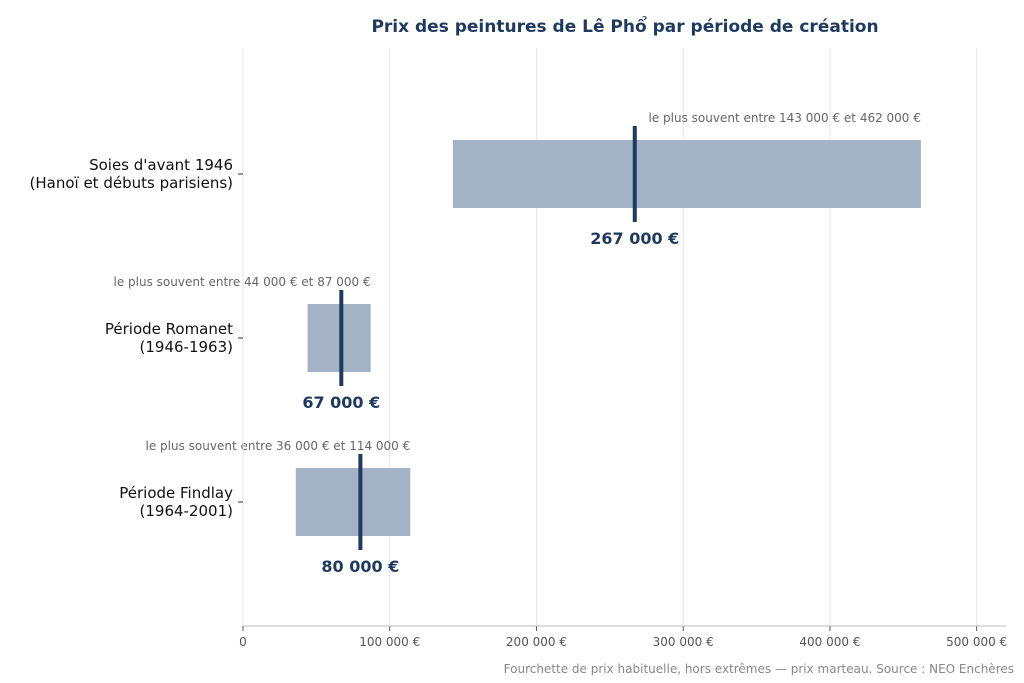 This screenshot has height=683, width=1024. I want to click on median-value-label: 80 000 €, so click(360, 566).